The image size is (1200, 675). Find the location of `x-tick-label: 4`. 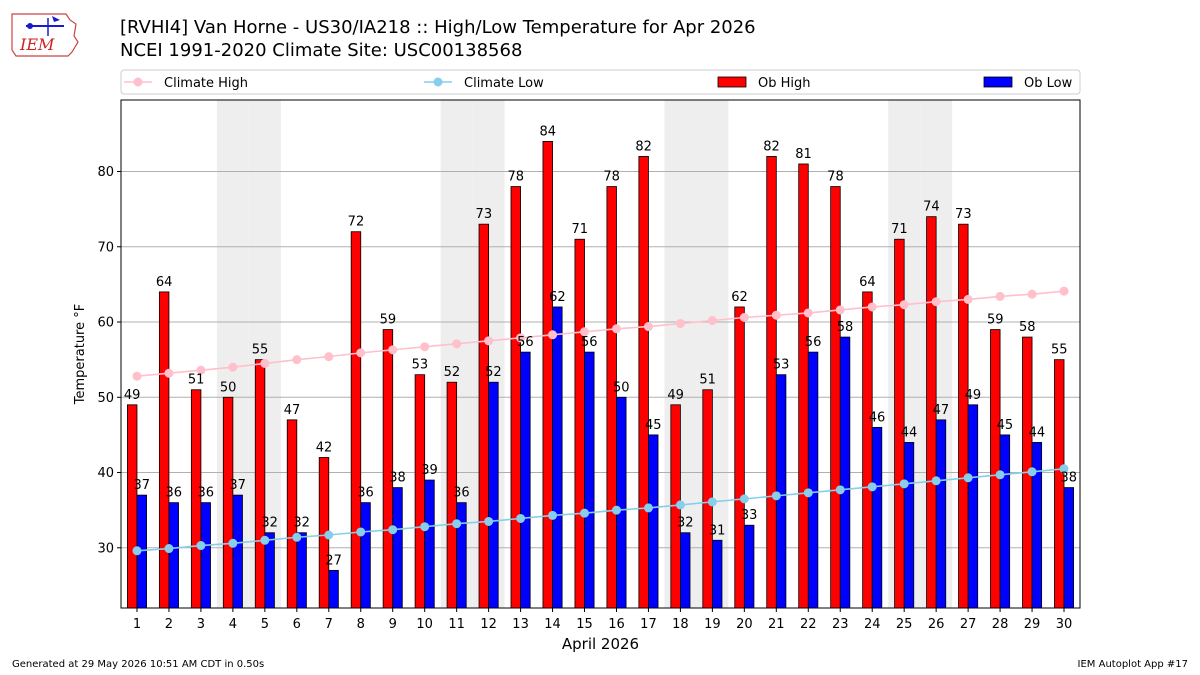

x-tick-label: 4 is located at coordinates (233, 624).